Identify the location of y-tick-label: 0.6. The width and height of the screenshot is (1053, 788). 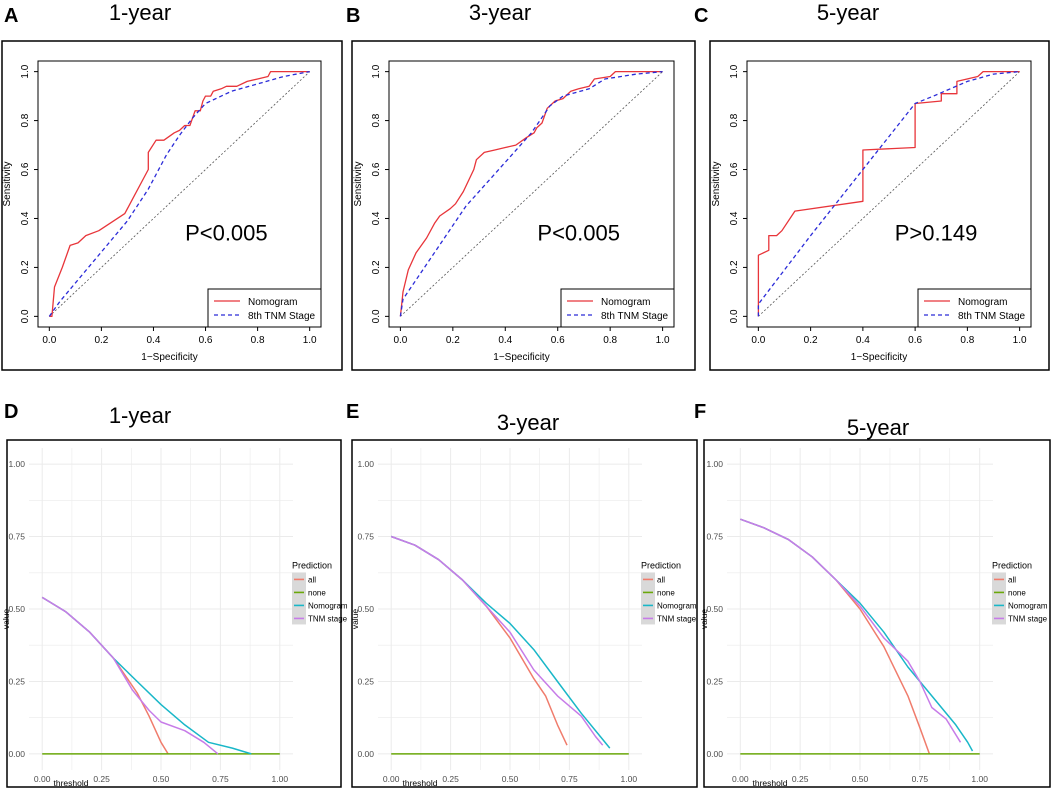
(25, 169).